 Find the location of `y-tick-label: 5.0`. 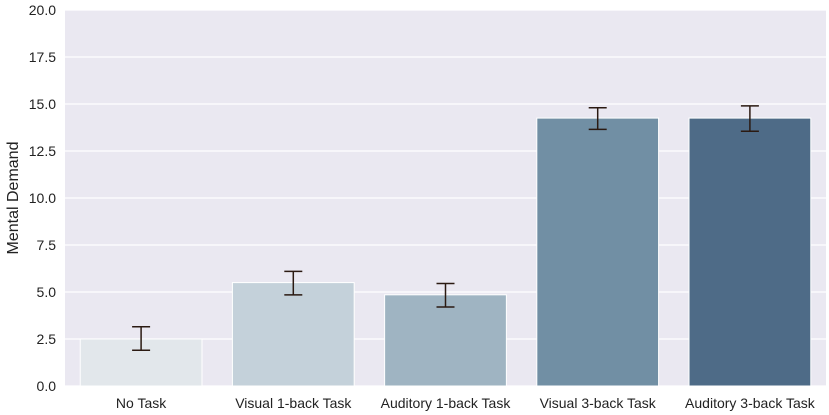

y-tick-label: 5.0 is located at coordinates (47, 292).